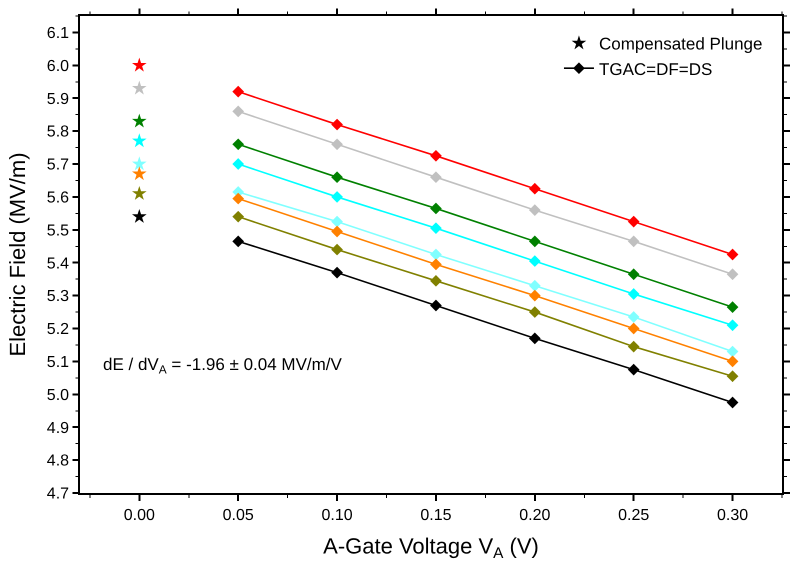 The width and height of the screenshot is (802, 563). Describe the element at coordinates (534, 515) in the screenshot. I see `x-tick-label: 0.20` at that location.